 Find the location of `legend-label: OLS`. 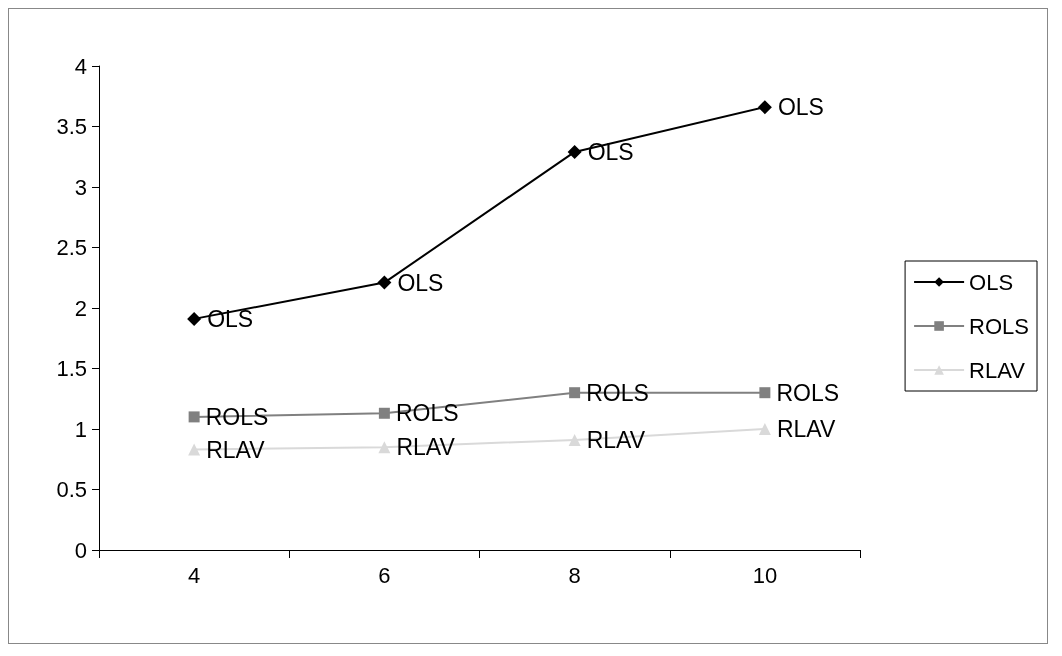

legend-label: OLS is located at coordinates (991, 282).